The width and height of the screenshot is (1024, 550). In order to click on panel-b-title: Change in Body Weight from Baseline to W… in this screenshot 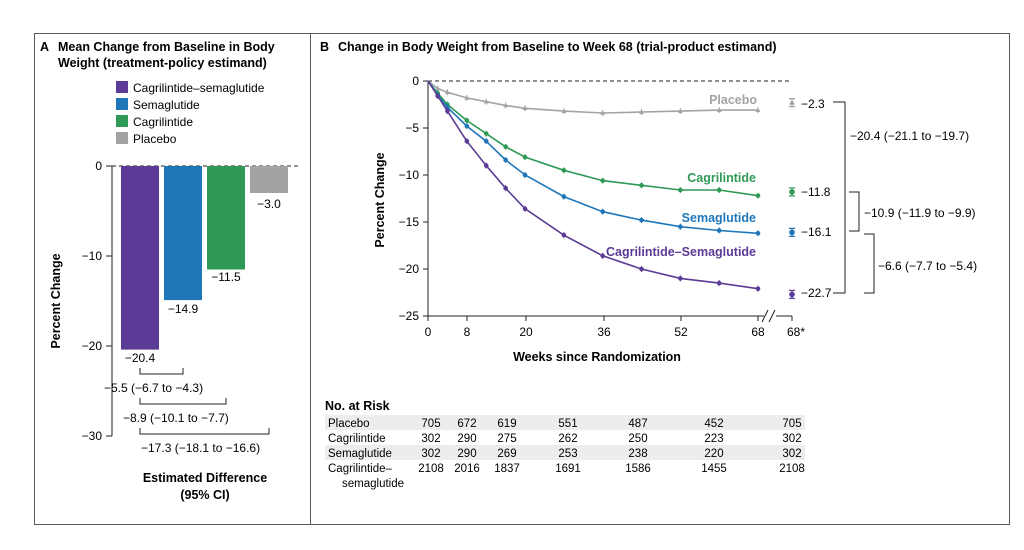, I will do `click(557, 47)`.